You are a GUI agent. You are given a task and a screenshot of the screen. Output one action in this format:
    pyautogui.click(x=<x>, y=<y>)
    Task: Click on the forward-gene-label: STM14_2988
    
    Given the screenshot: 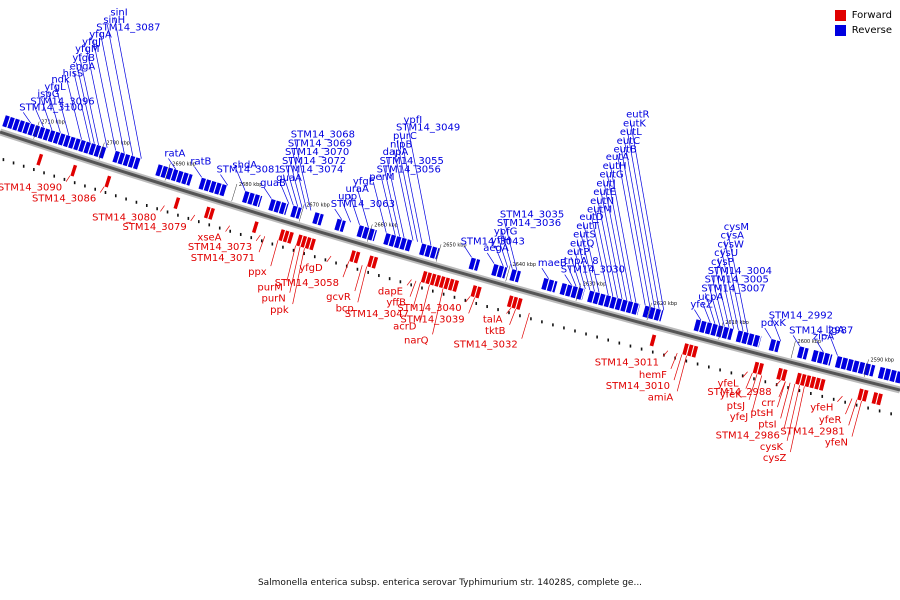 What is the action you would take?
    pyautogui.click(x=739, y=392)
    